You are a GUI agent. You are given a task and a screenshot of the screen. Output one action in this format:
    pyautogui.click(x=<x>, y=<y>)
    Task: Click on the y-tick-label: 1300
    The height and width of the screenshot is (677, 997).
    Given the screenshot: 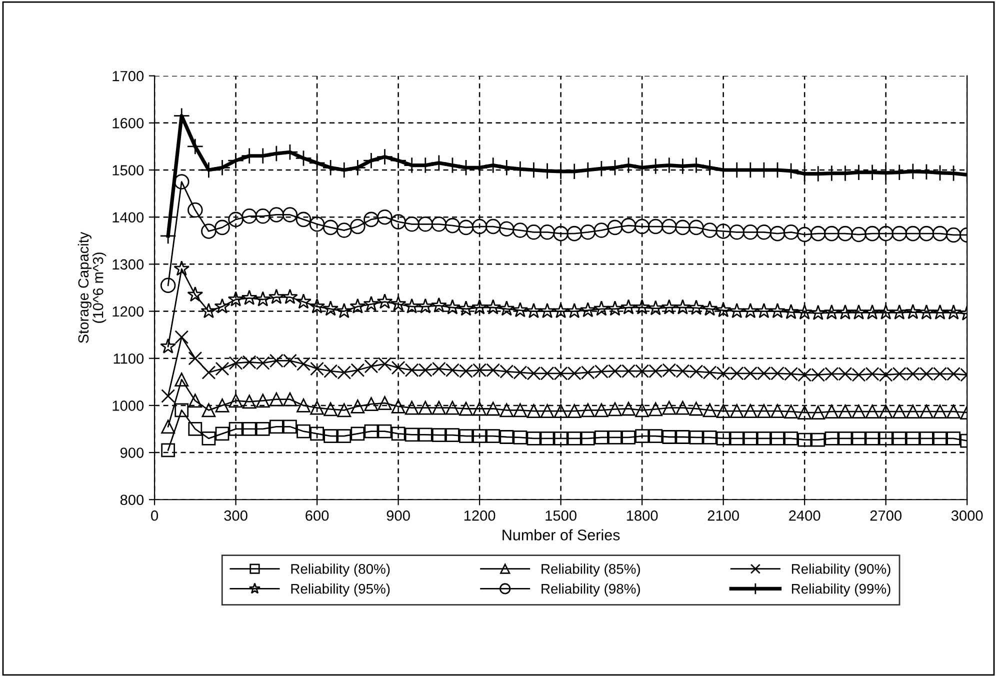 What is the action you would take?
    pyautogui.click(x=128, y=264)
    